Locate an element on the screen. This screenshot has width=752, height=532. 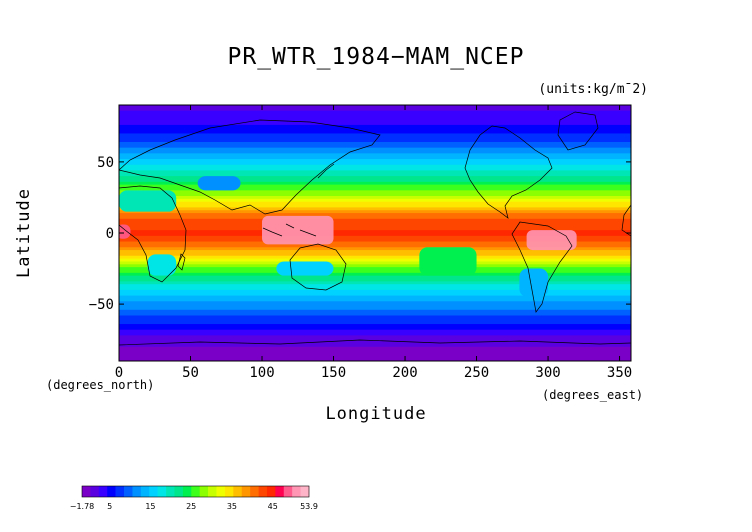
coastline-africa is located at coordinates (153, 234).